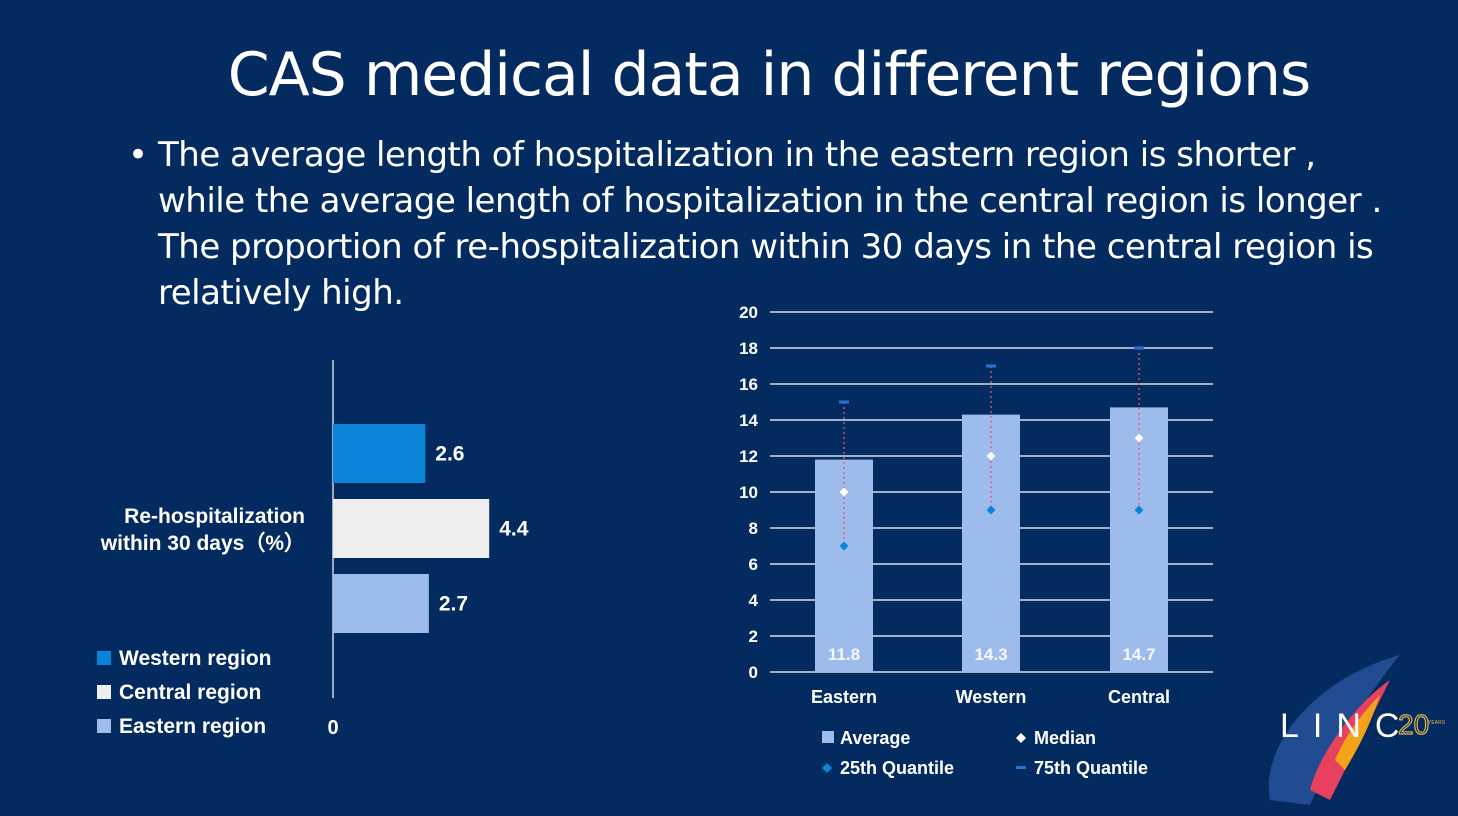  Describe the element at coordinates (897, 768) in the screenshot. I see `legend-label: 25th Quantile` at that location.